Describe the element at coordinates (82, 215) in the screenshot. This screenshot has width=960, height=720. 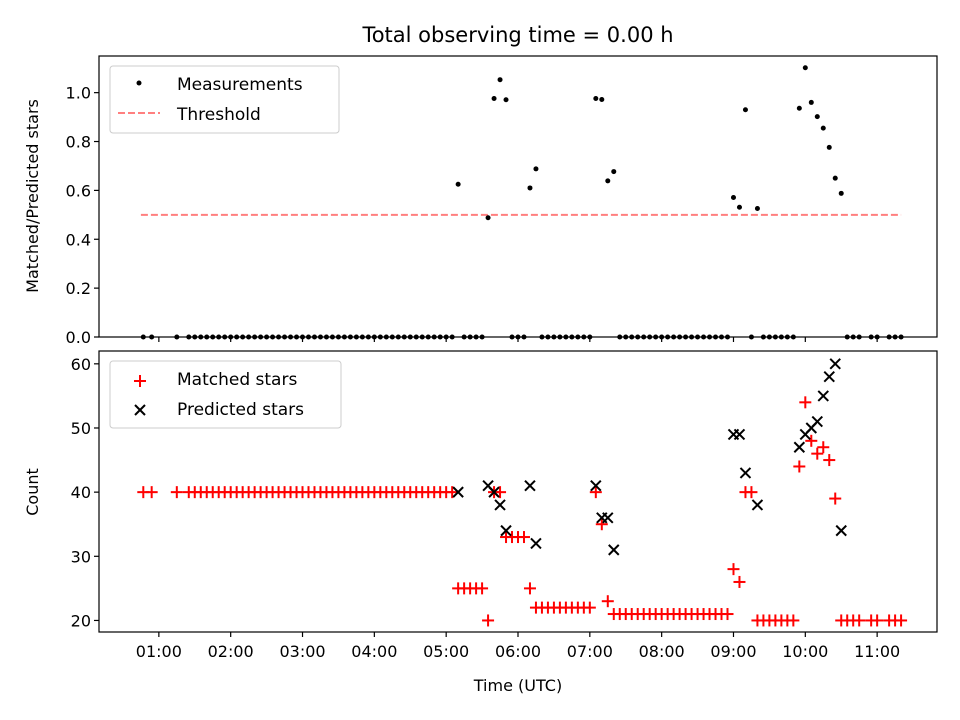
I see `top-y-axis: 0.0 0.2 0.4 0.6 0.8 1.0` at that location.